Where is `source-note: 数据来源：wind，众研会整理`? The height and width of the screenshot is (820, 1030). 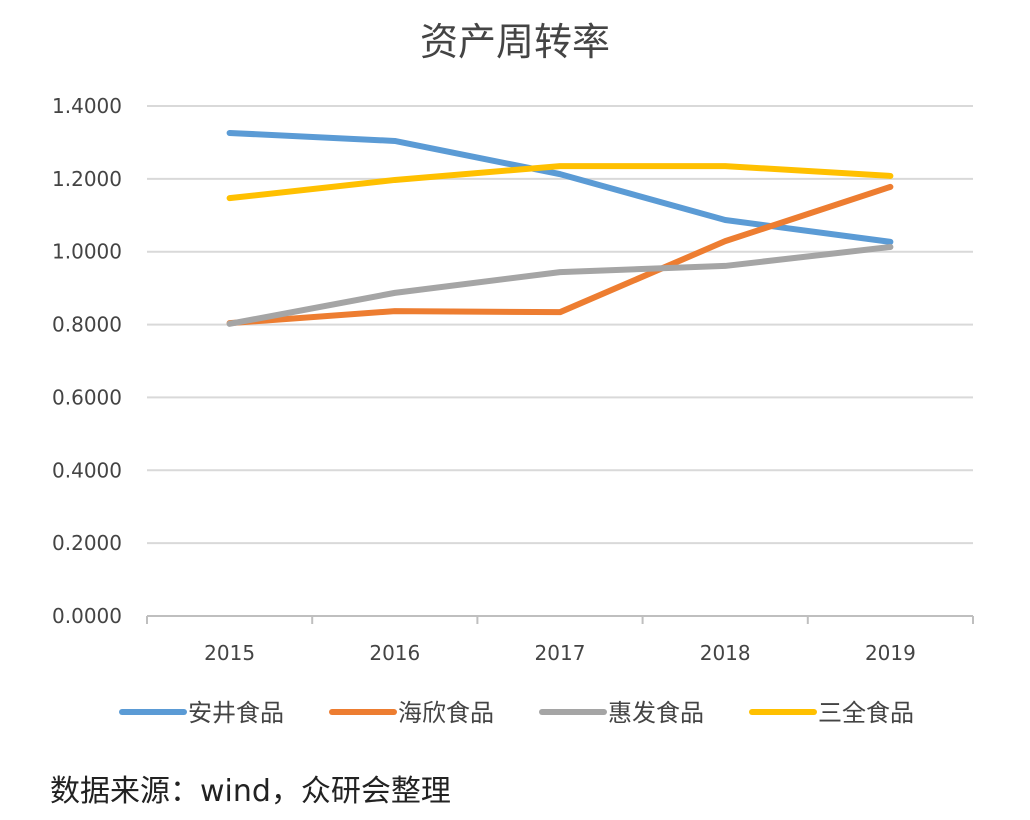
source-note: 数据来源：wind，众研会整理 is located at coordinates (250, 791).